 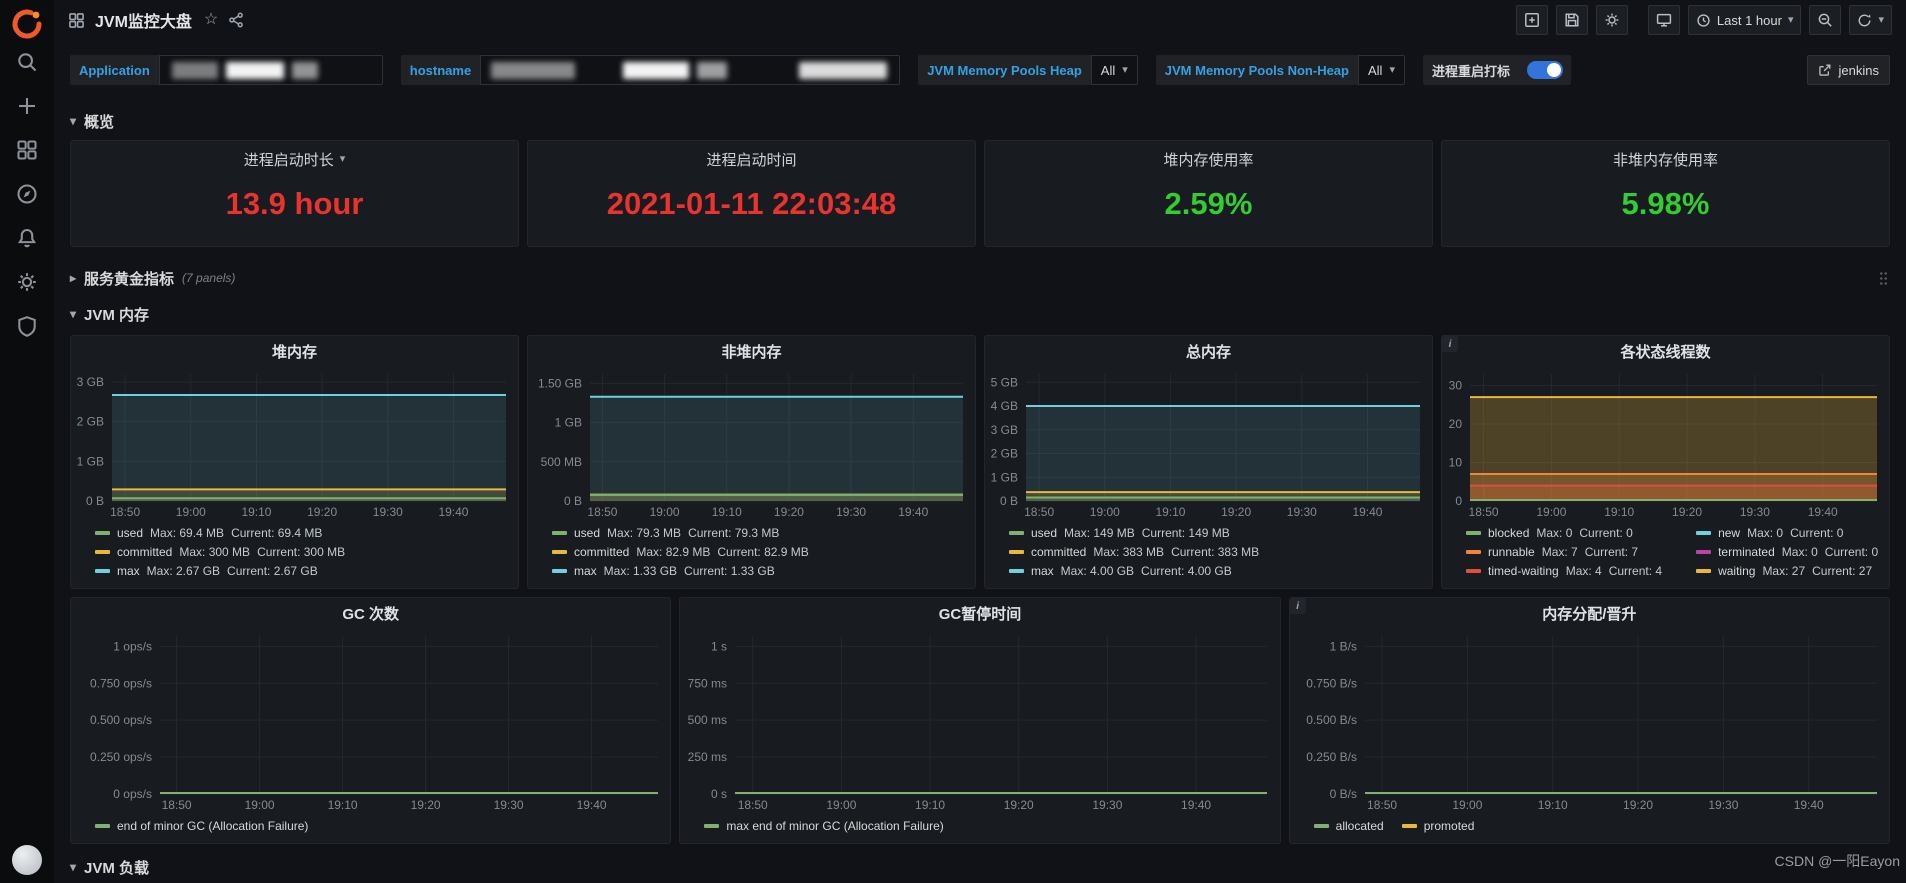 What do you see at coordinates (1564, 532) in the screenshot?
I see `legend-item-blocked: blocked Max: 0 Current: 0` at bounding box center [1564, 532].